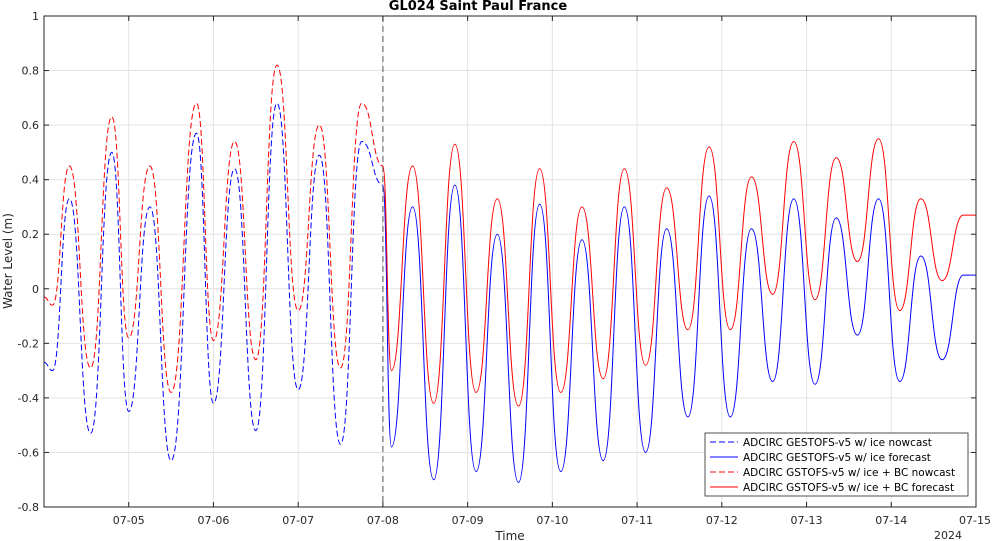  Describe the element at coordinates (28, 507) in the screenshot. I see `y-tick-label: -0.8` at that location.